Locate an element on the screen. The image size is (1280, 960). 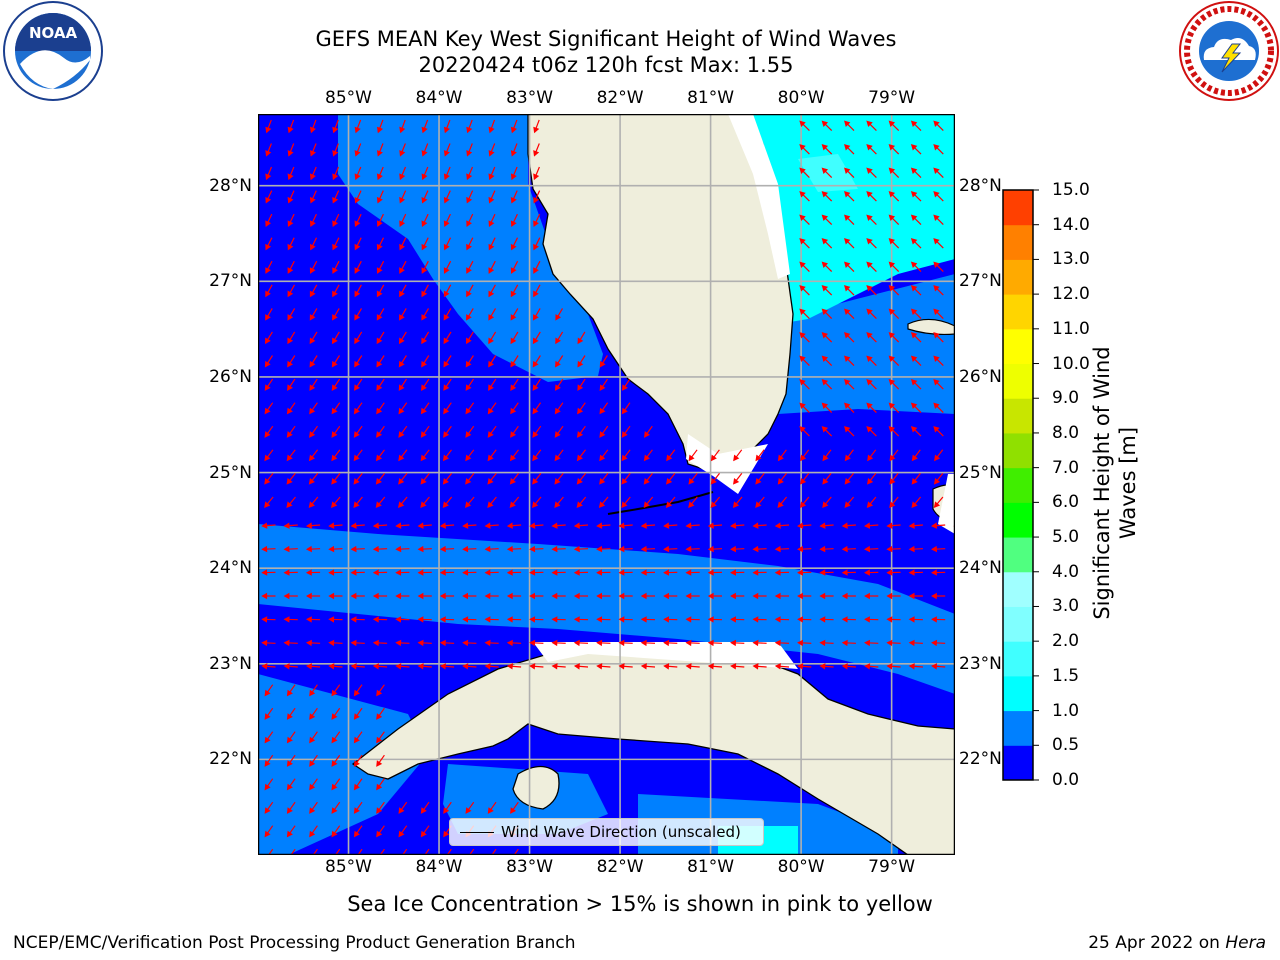
colorbar-tick: 7.0 is located at coordinates (1066, 467).